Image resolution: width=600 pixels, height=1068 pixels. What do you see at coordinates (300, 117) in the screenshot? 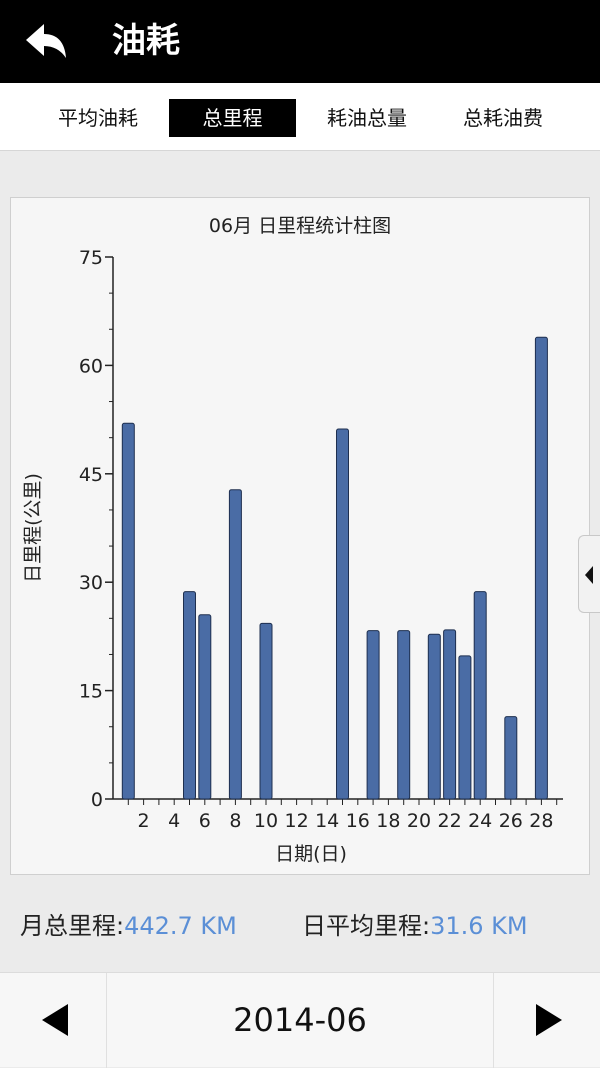
I see `tab-bar: 平均油耗 总里程 耗油总量 总耗油费` at bounding box center [300, 117].